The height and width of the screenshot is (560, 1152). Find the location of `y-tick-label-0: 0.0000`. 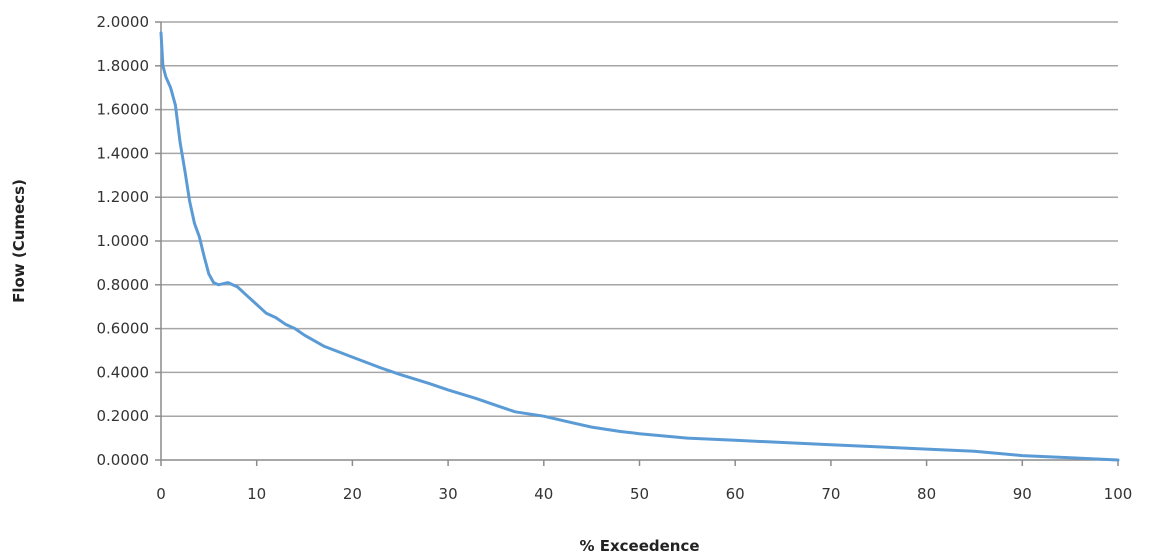

y-tick-label-0: 0.0000 is located at coordinates (123, 460).